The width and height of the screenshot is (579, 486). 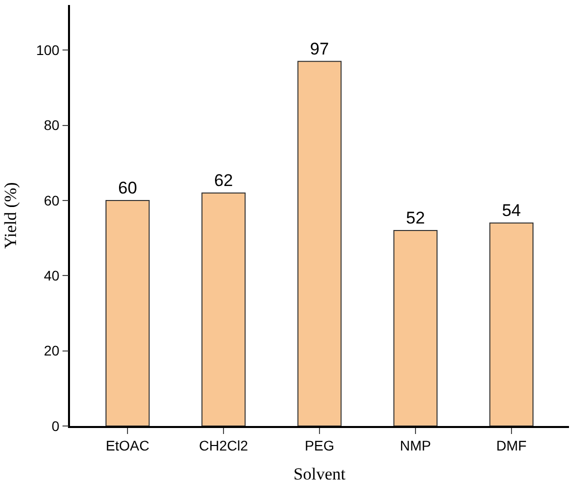 What do you see at coordinates (10, 215) in the screenshot?
I see `y-axis-title: Yield (%)` at bounding box center [10, 215].